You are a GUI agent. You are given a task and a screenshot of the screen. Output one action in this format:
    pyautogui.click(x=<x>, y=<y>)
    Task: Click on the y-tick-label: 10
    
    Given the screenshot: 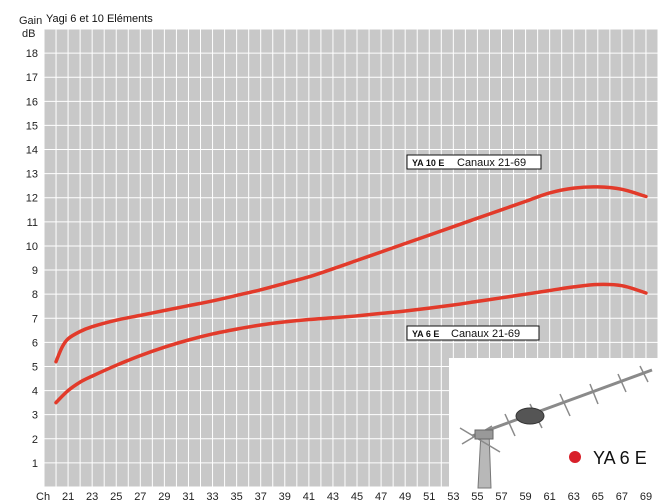 What is the action you would take?
    pyautogui.click(x=32, y=247)
    